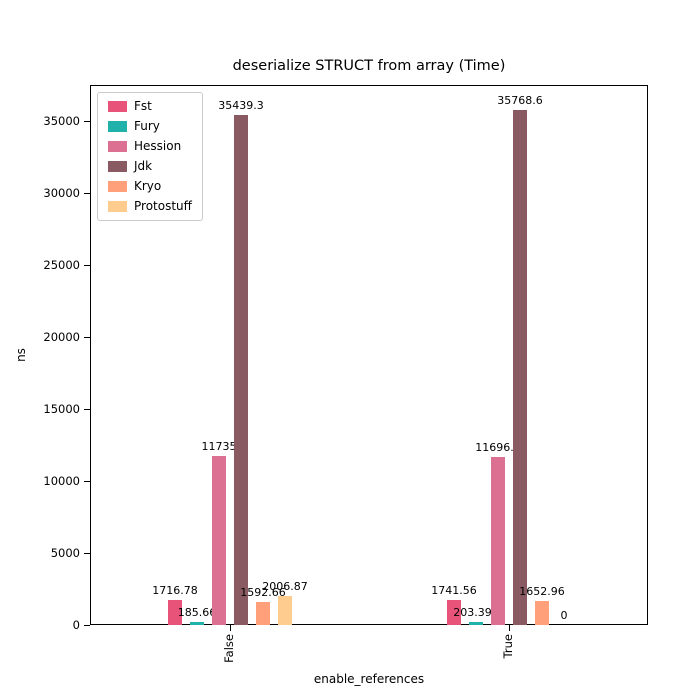 Image resolution: width=700 pixels, height=700 pixels. I want to click on bar-jdk-false, so click(241, 370).